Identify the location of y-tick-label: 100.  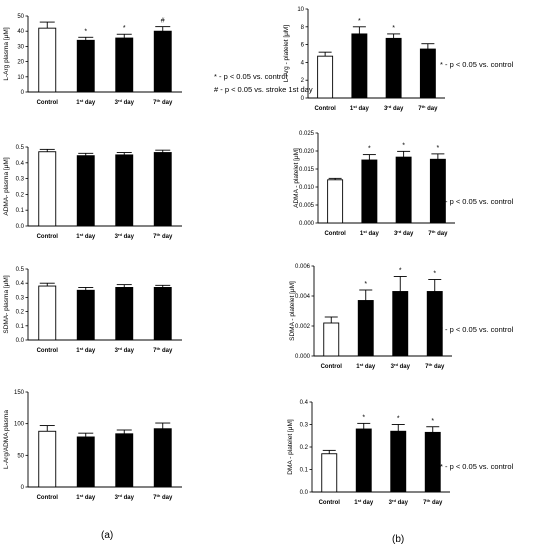
(19, 425).